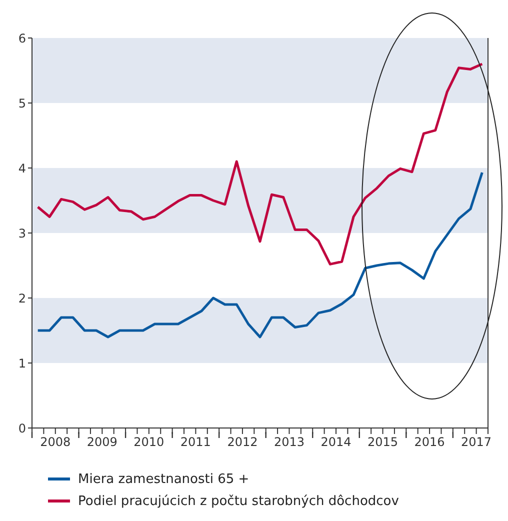  Describe the element at coordinates (336, 442) in the screenshot. I see `x-tick-label: 2014` at that location.